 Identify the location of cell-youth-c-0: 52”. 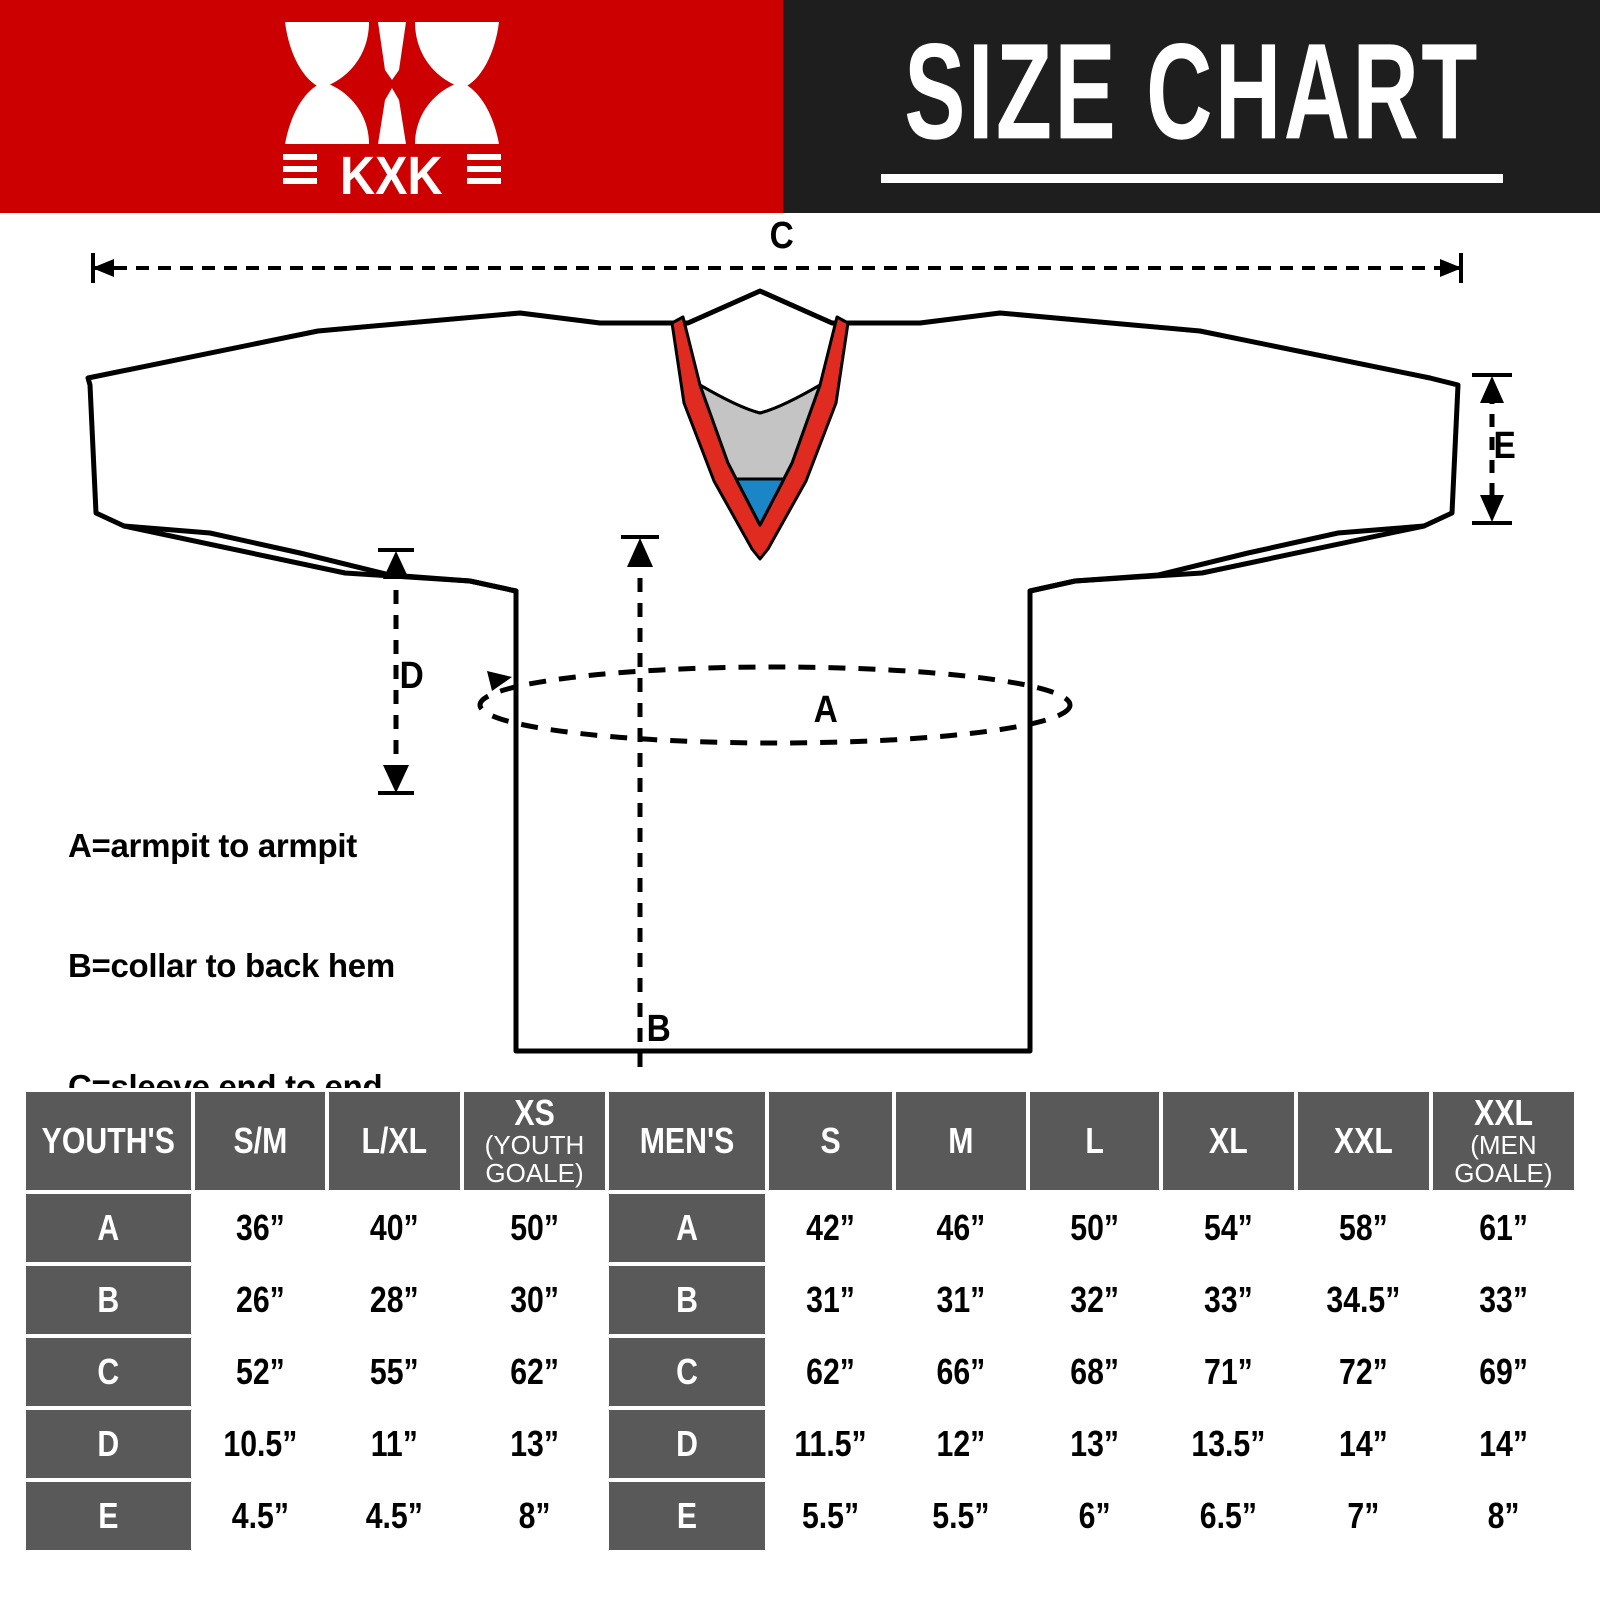
(260, 1372).